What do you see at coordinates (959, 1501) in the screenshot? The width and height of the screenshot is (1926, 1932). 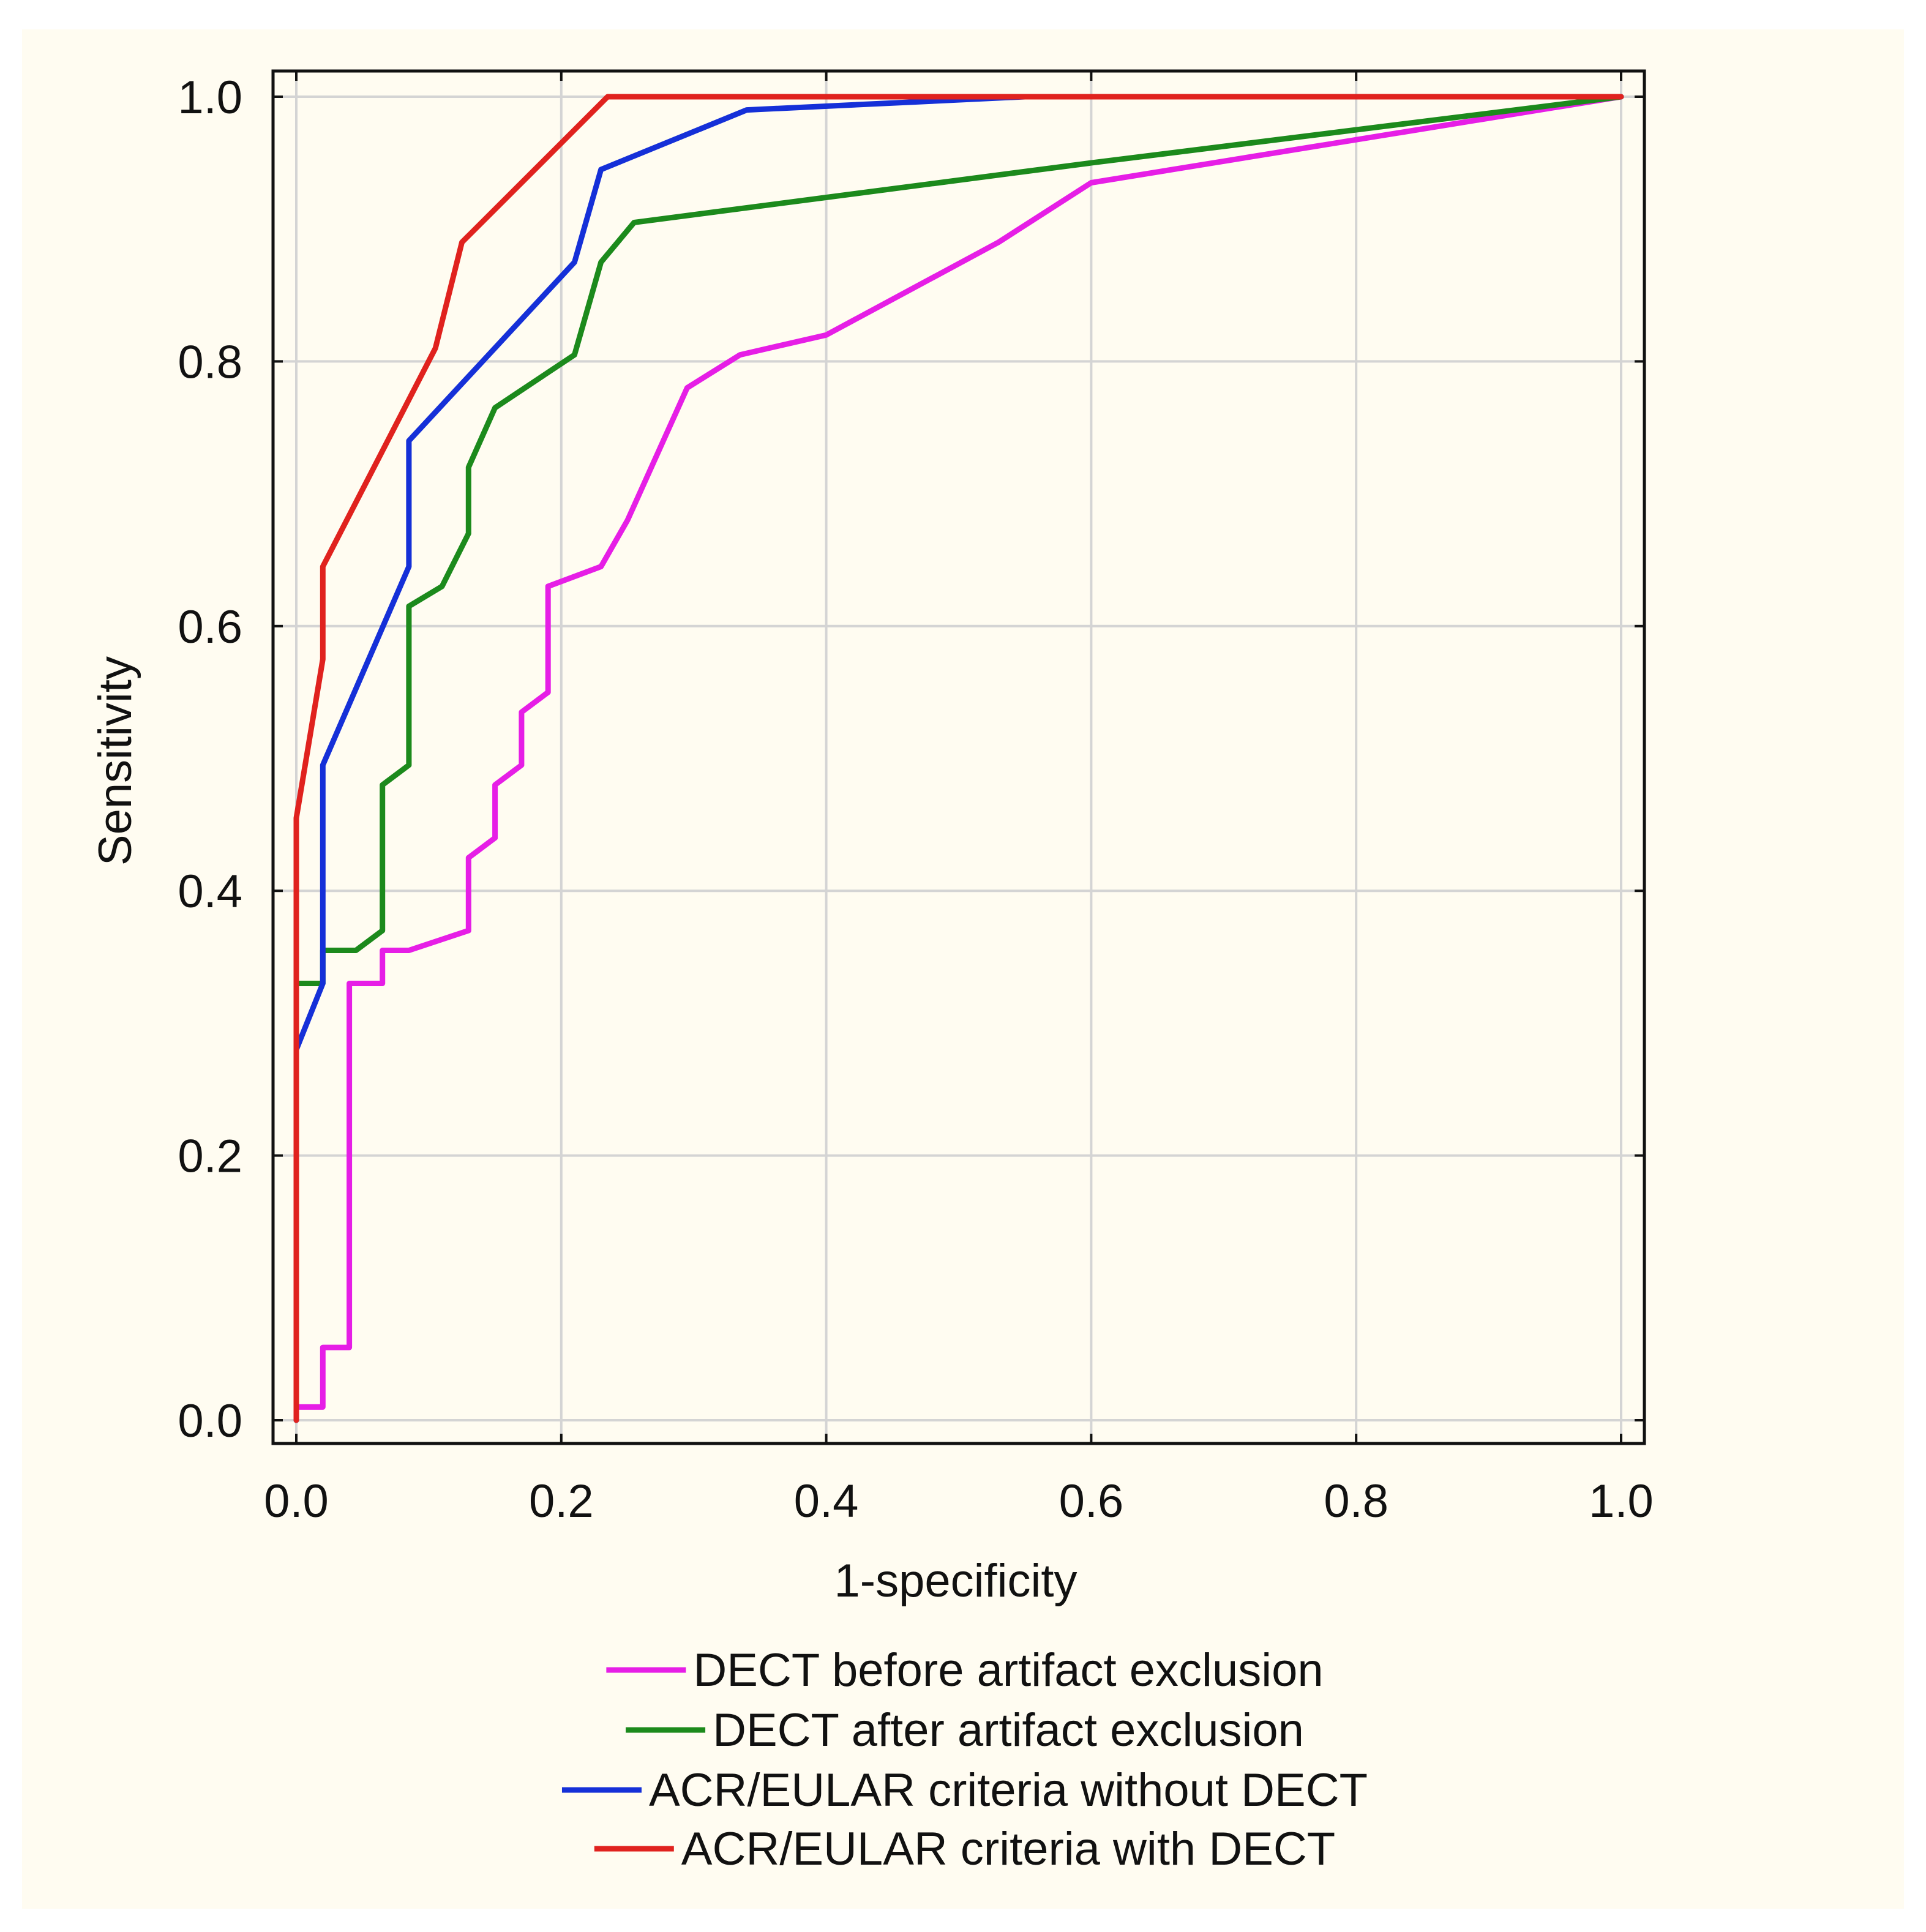 I see `x-tick-labels: 0.0 0.2 0.4 0.6 0.8 1.0` at bounding box center [959, 1501].